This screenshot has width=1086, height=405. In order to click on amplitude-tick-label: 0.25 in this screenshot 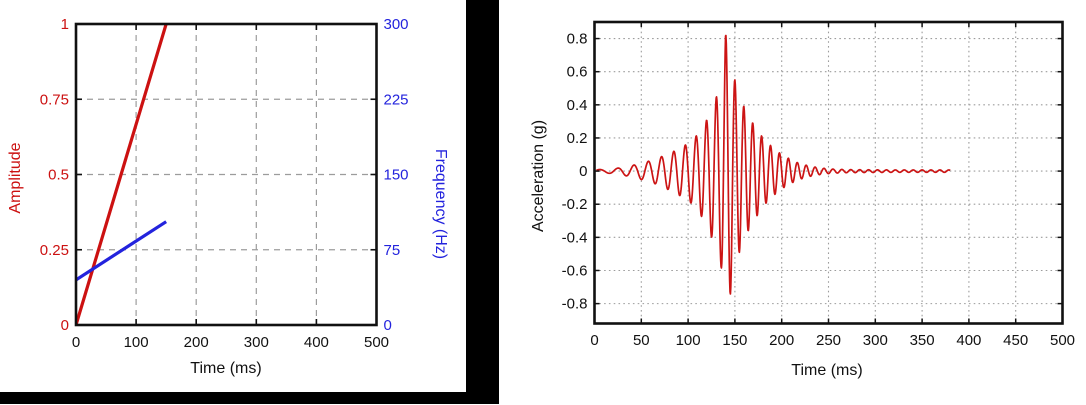, I will do `click(54, 250)`.